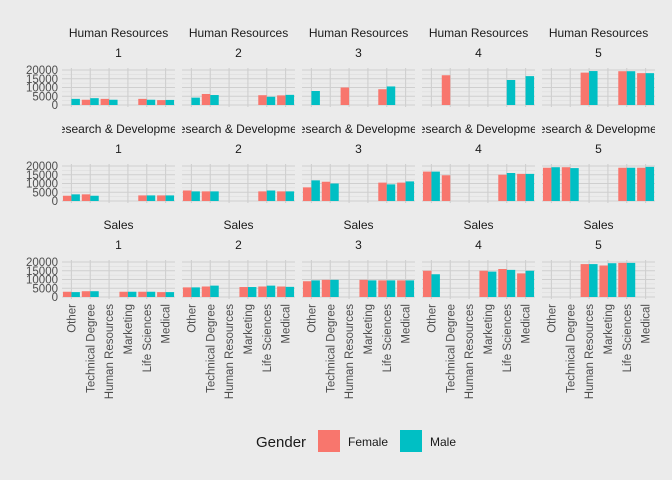 The height and width of the screenshot is (480, 672). What do you see at coordinates (281, 442) in the screenshot?
I see `legend-title: Gender` at bounding box center [281, 442].